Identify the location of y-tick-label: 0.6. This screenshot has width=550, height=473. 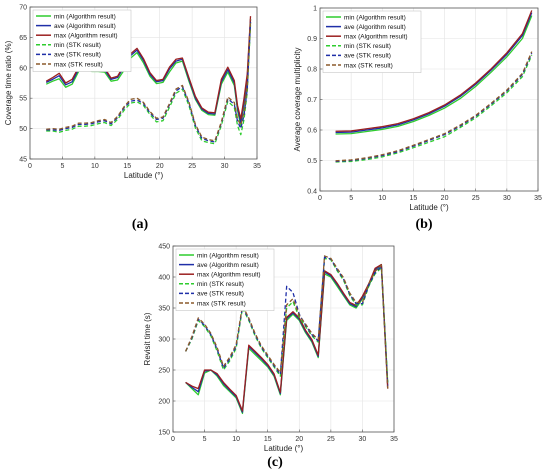
(312, 131).